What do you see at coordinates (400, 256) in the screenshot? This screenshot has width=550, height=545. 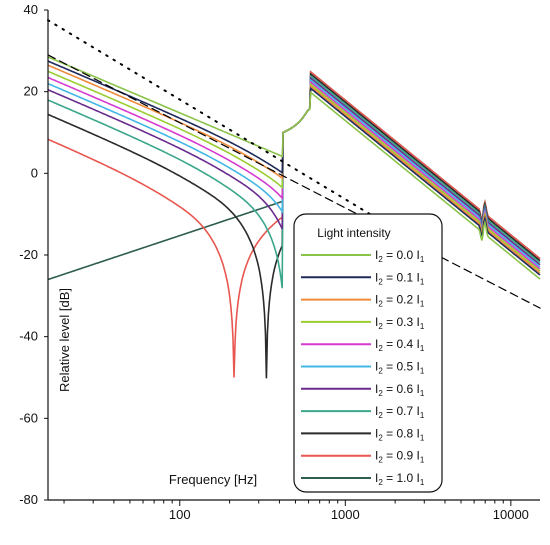 I see `legend-label: I2 = 0.0 I1` at bounding box center [400, 256].